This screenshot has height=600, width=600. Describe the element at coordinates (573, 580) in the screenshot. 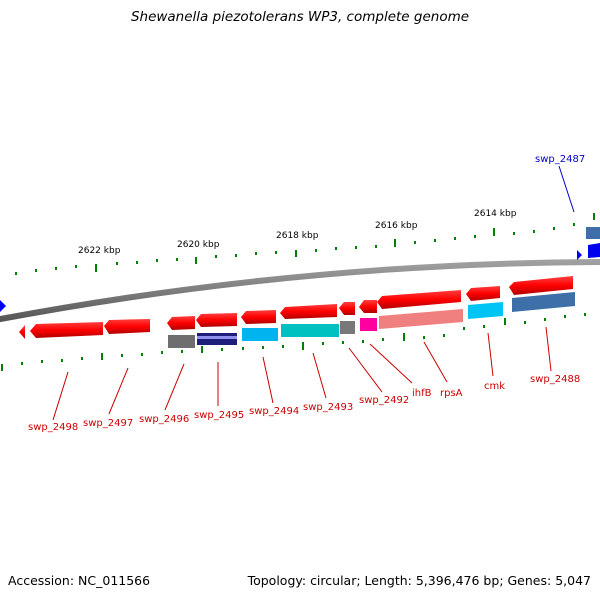

I see `genes-value: 5,047` at that location.